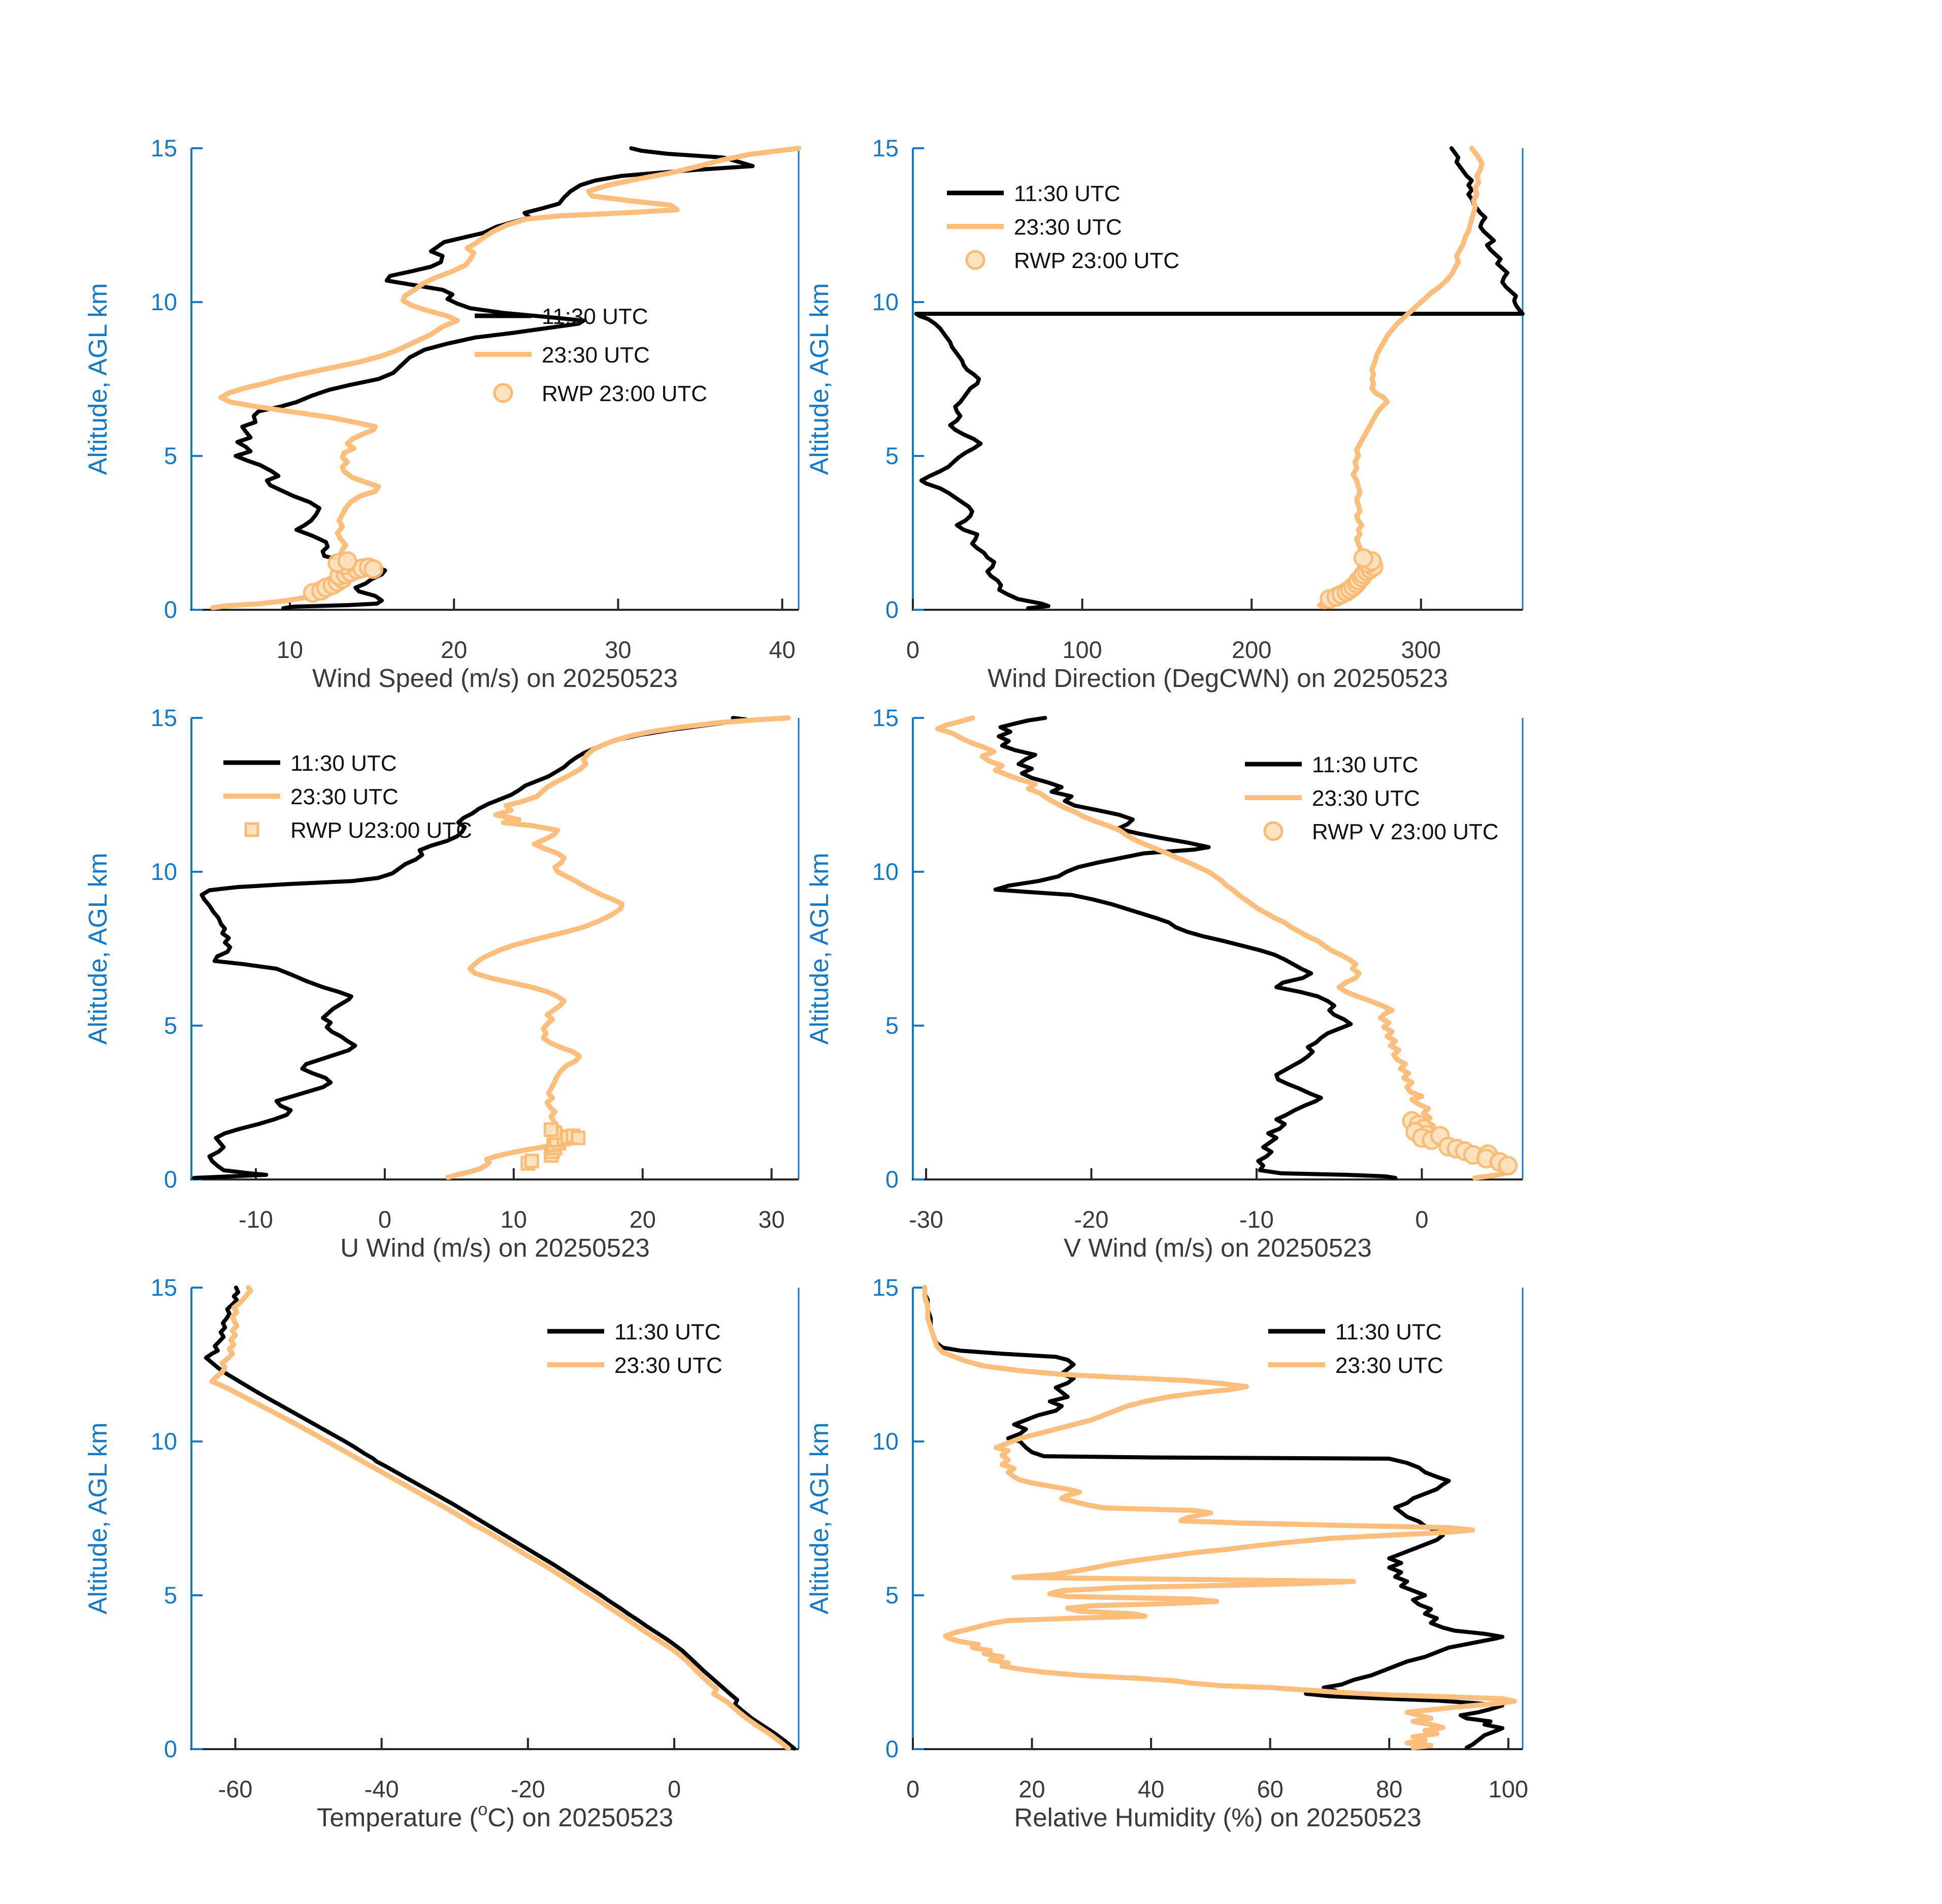 The height and width of the screenshot is (1904, 1942). Describe the element at coordinates (1405, 832) in the screenshot. I see `legend-label: RWP V 23:00 UTC` at that location.